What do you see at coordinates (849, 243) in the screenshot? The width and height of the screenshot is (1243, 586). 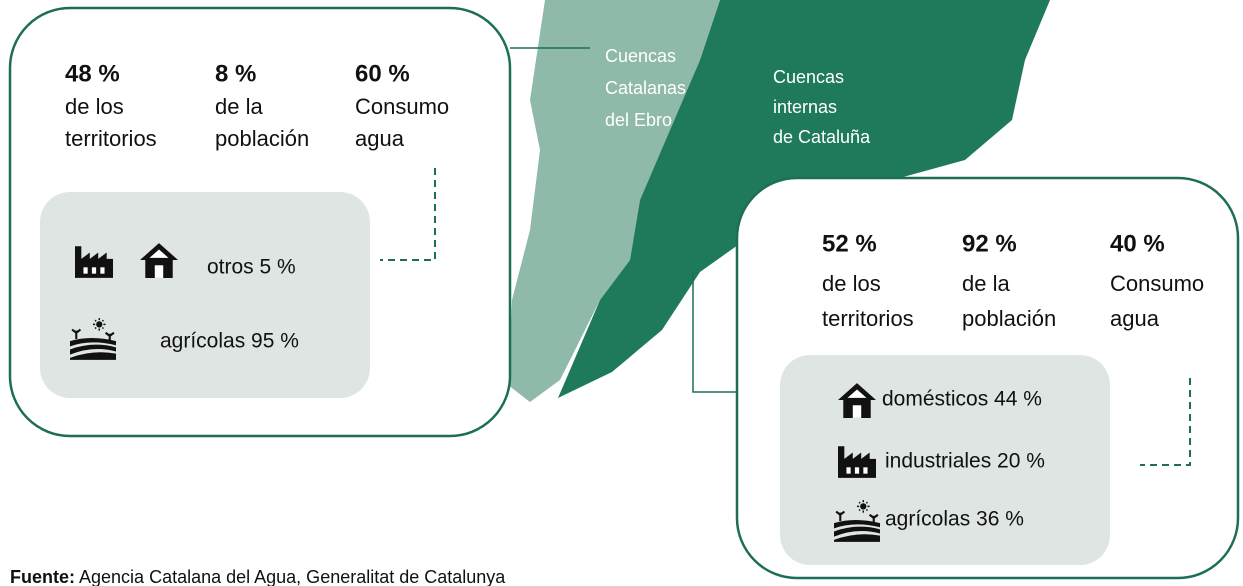 I see `stat-value: 52 %` at bounding box center [849, 243].